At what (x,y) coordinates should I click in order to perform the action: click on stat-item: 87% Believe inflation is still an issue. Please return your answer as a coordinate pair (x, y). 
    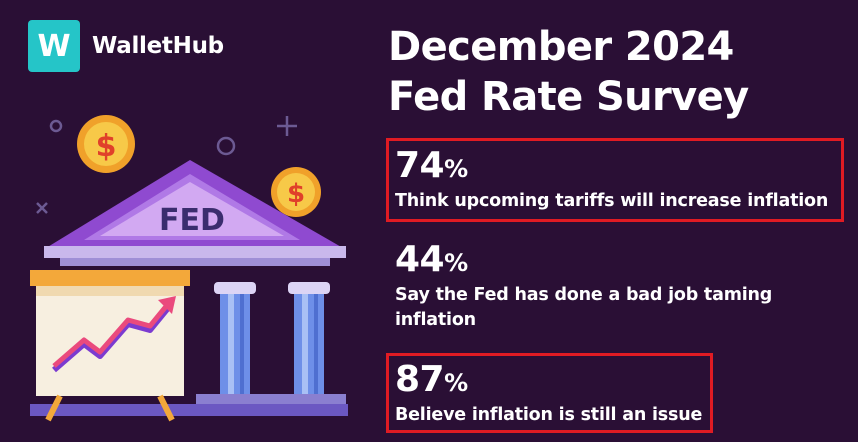
    Looking at the image, I should click on (560, 394).